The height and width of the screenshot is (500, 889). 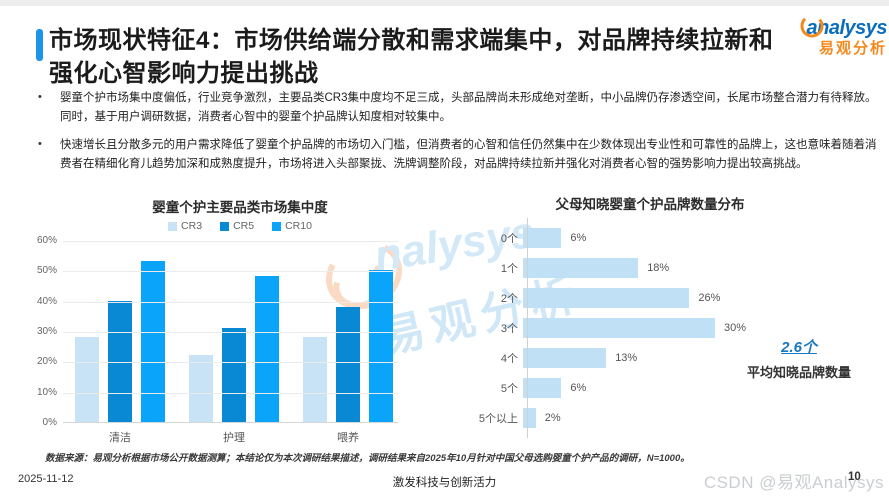 I want to click on bar-喂养-CR10, so click(x=381, y=346).